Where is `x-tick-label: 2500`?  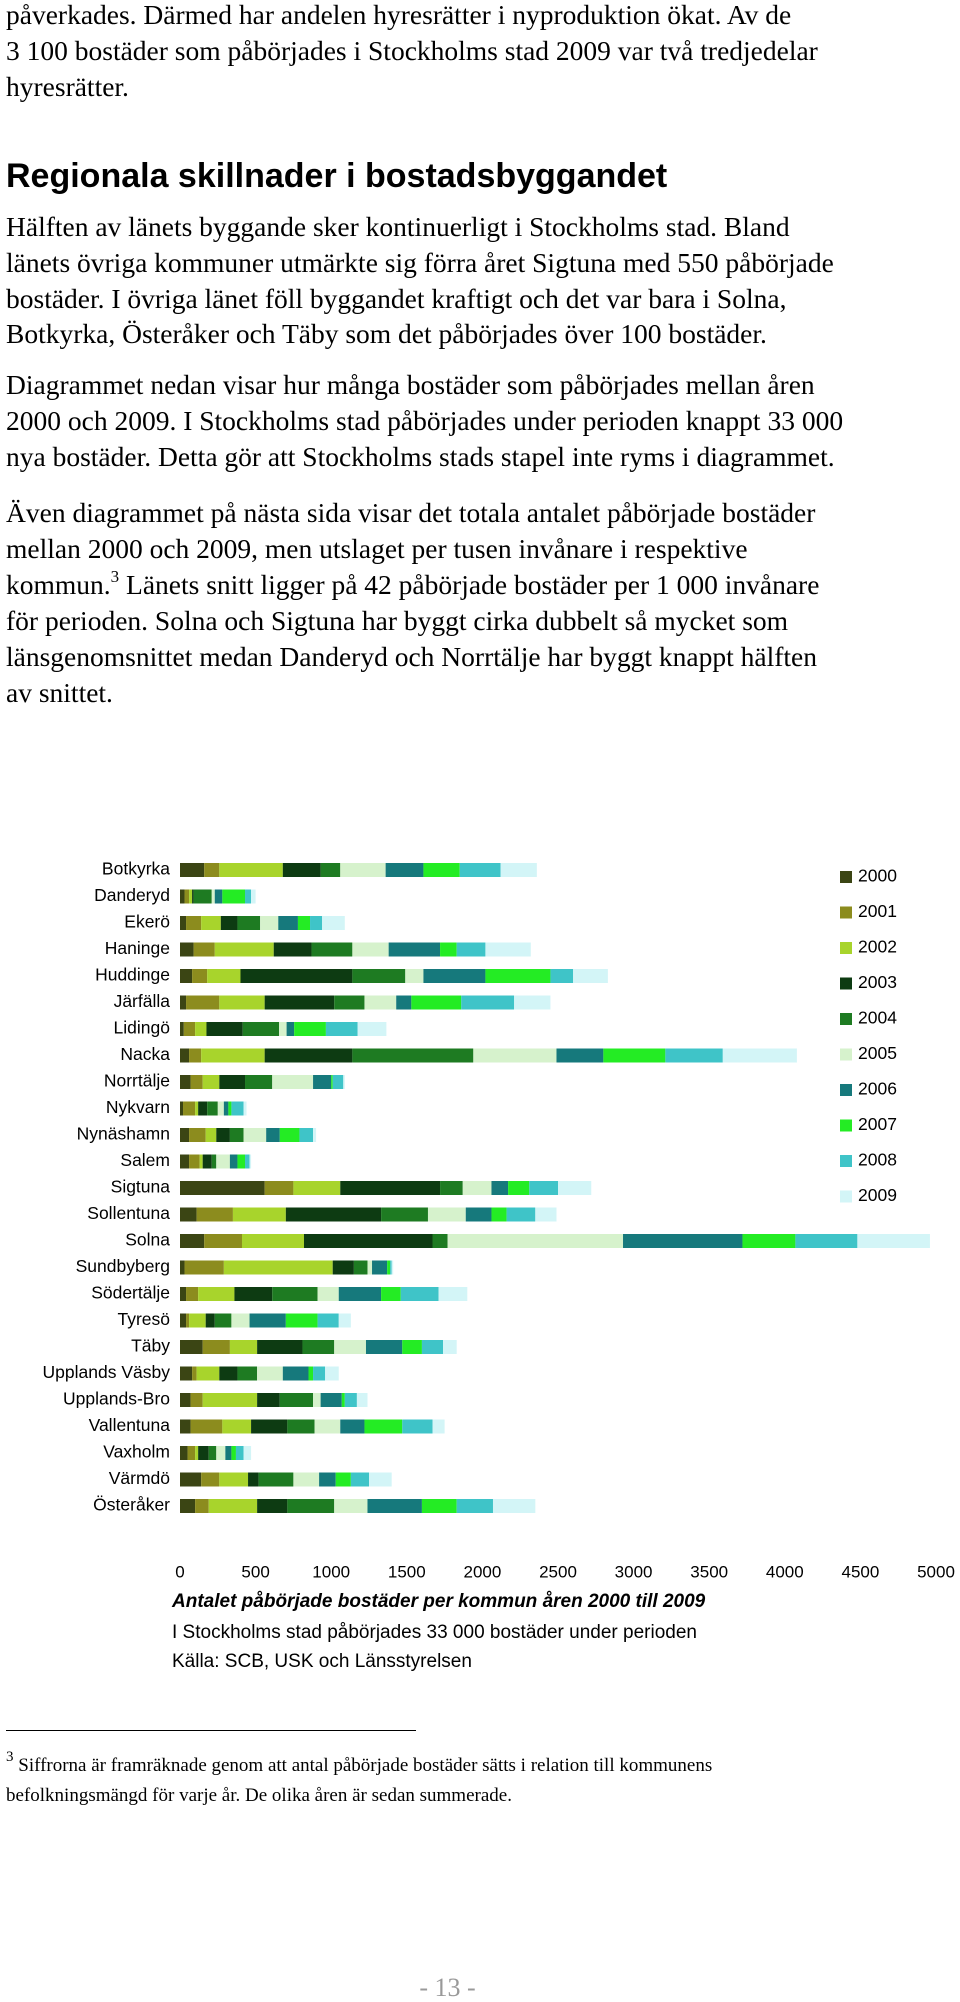 x-tick-label: 2500 is located at coordinates (558, 1571).